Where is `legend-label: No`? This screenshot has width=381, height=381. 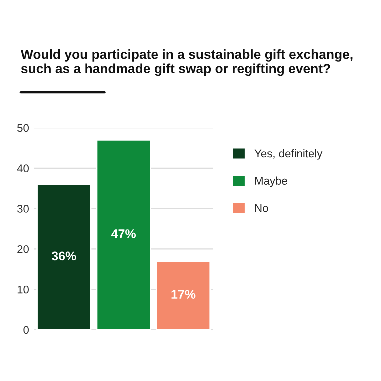
legend-label: No is located at coordinates (261, 208).